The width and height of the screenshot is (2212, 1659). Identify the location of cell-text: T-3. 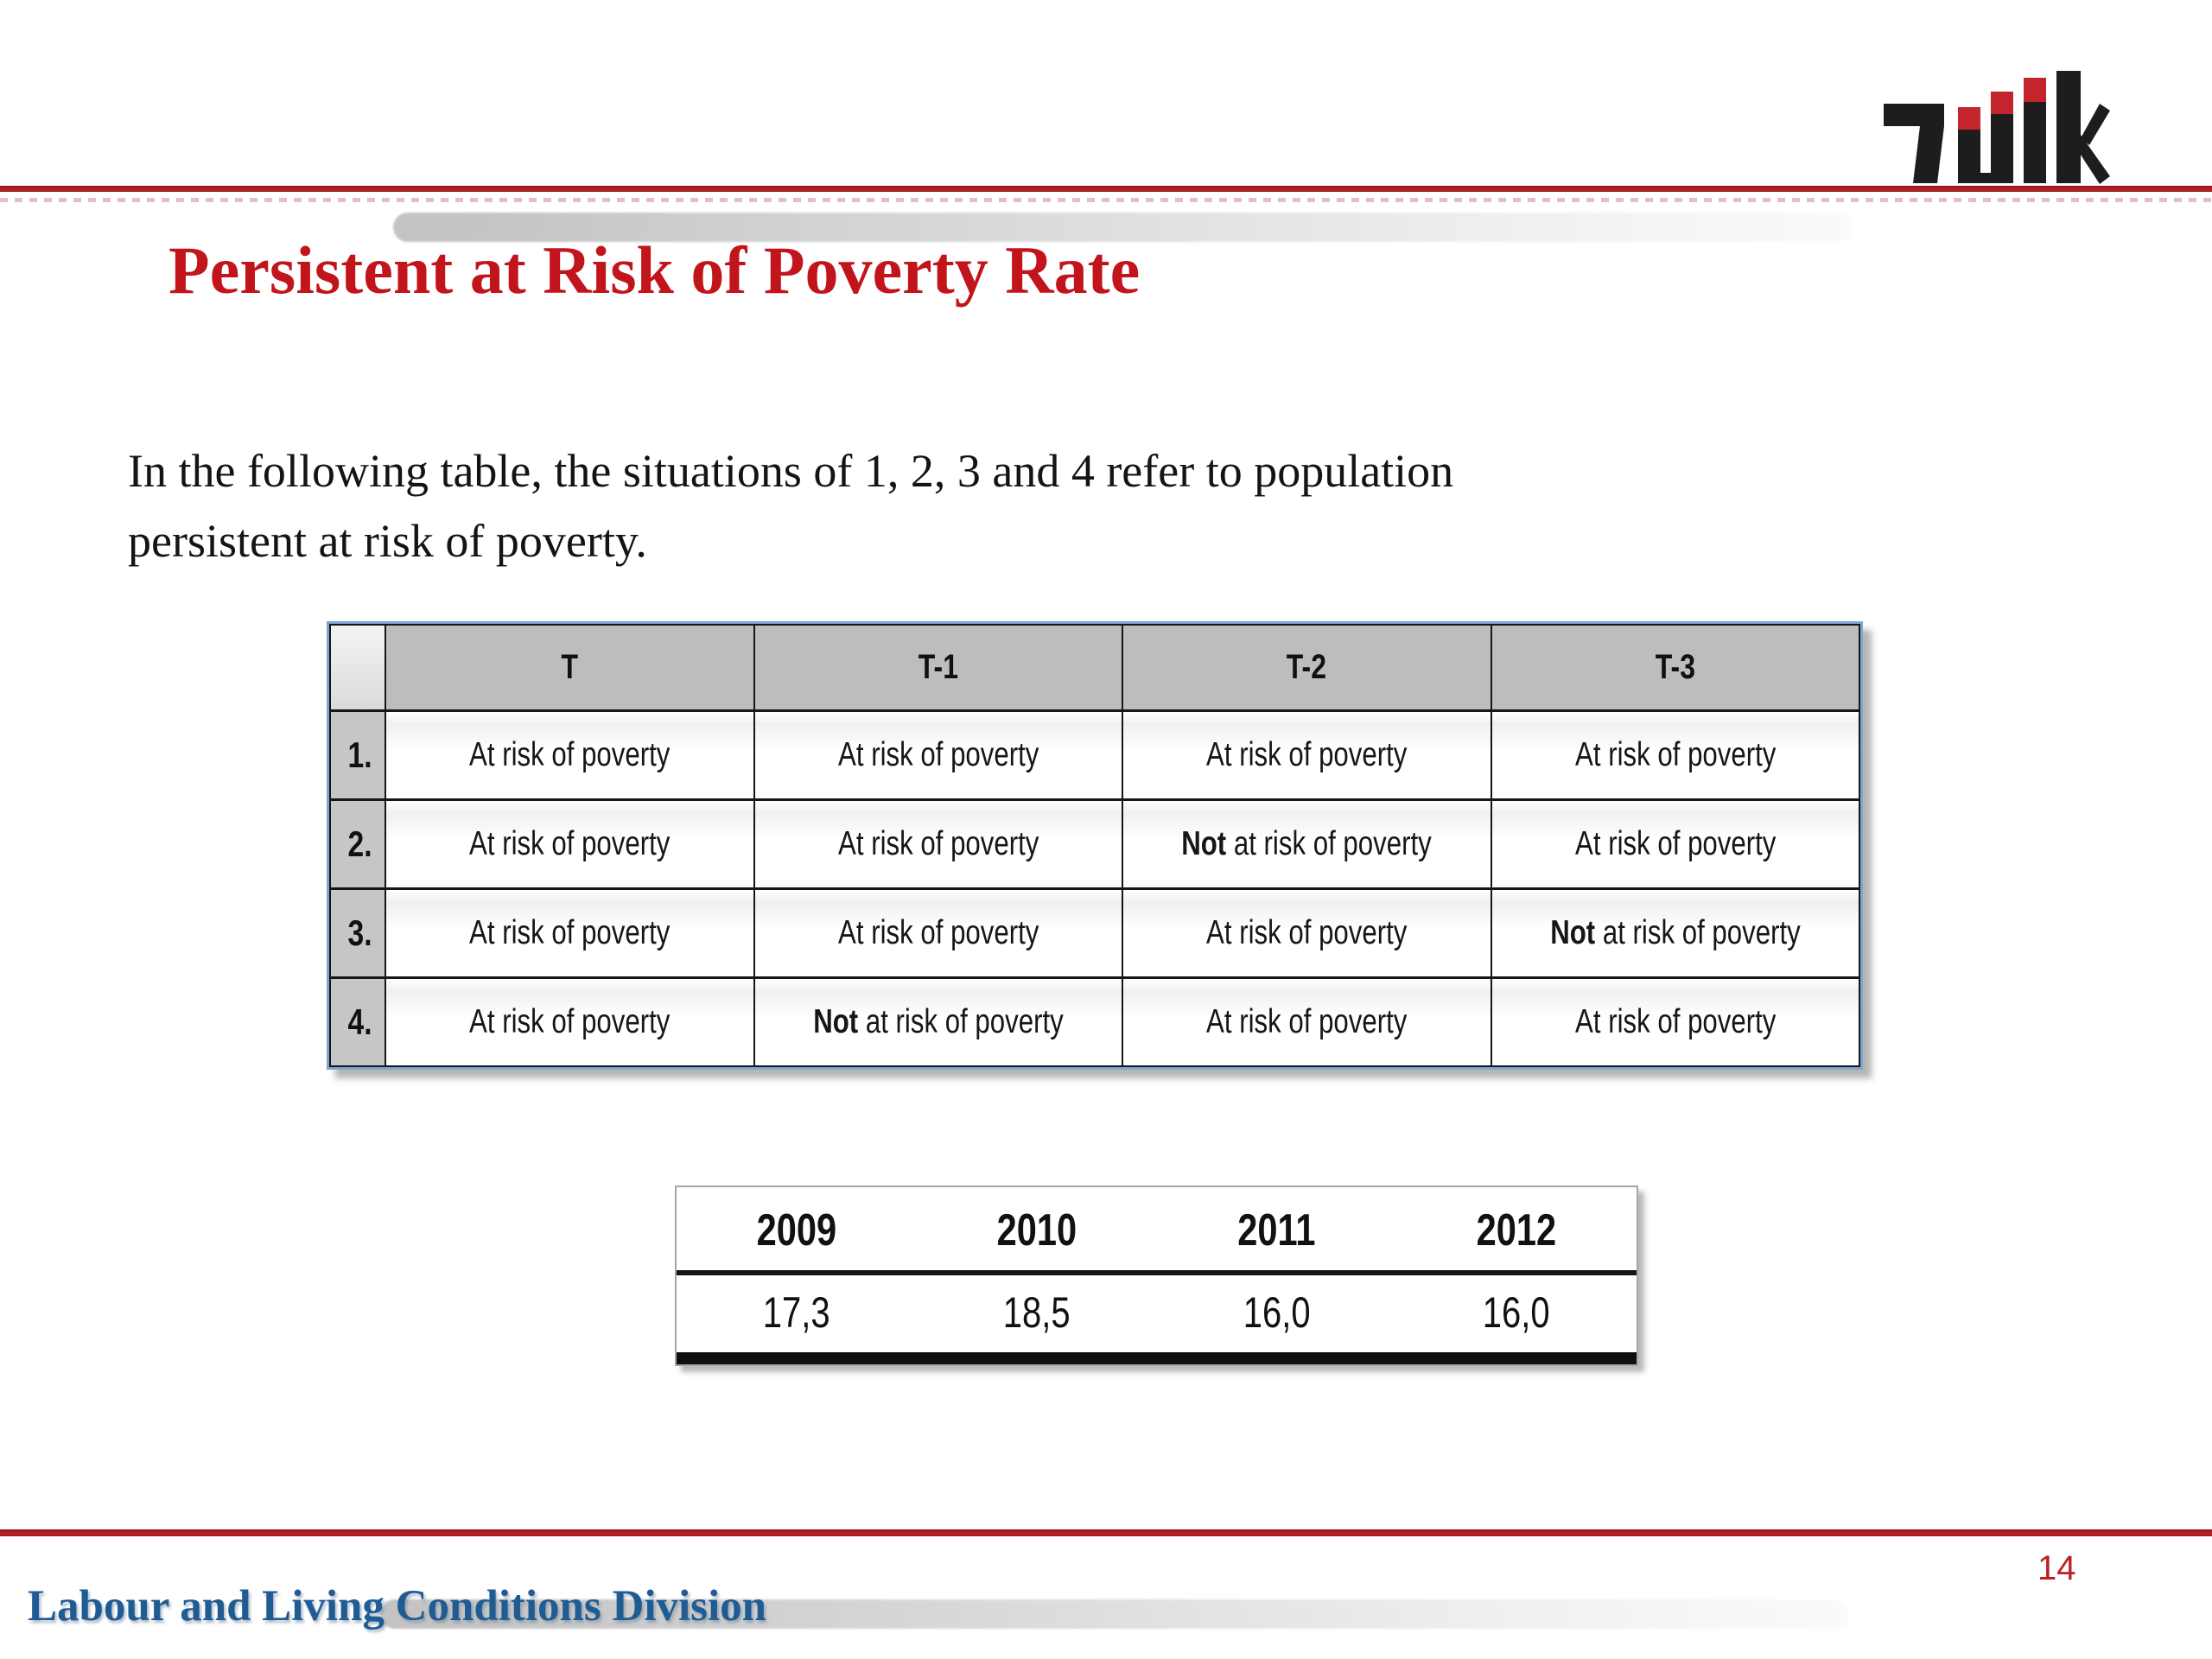
(1675, 667).